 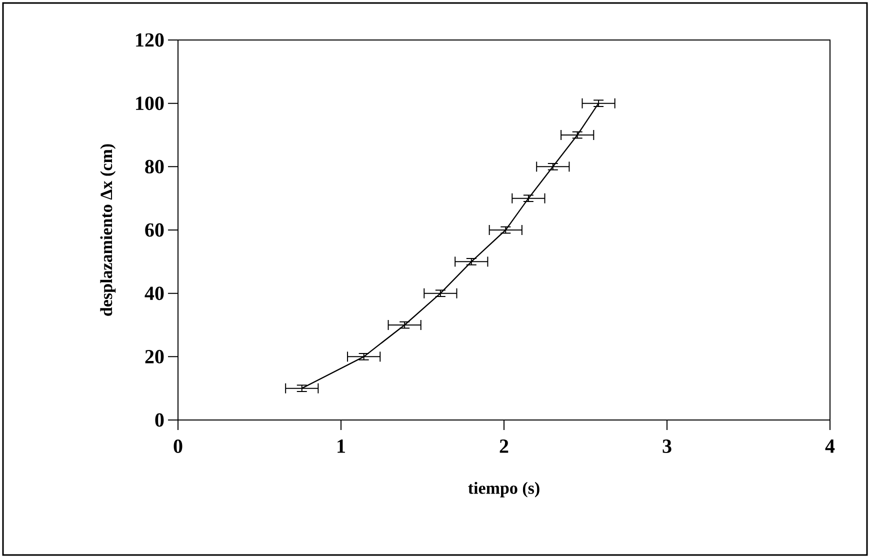 What do you see at coordinates (154, 293) in the screenshot?
I see `y-tick-label: 40` at bounding box center [154, 293].